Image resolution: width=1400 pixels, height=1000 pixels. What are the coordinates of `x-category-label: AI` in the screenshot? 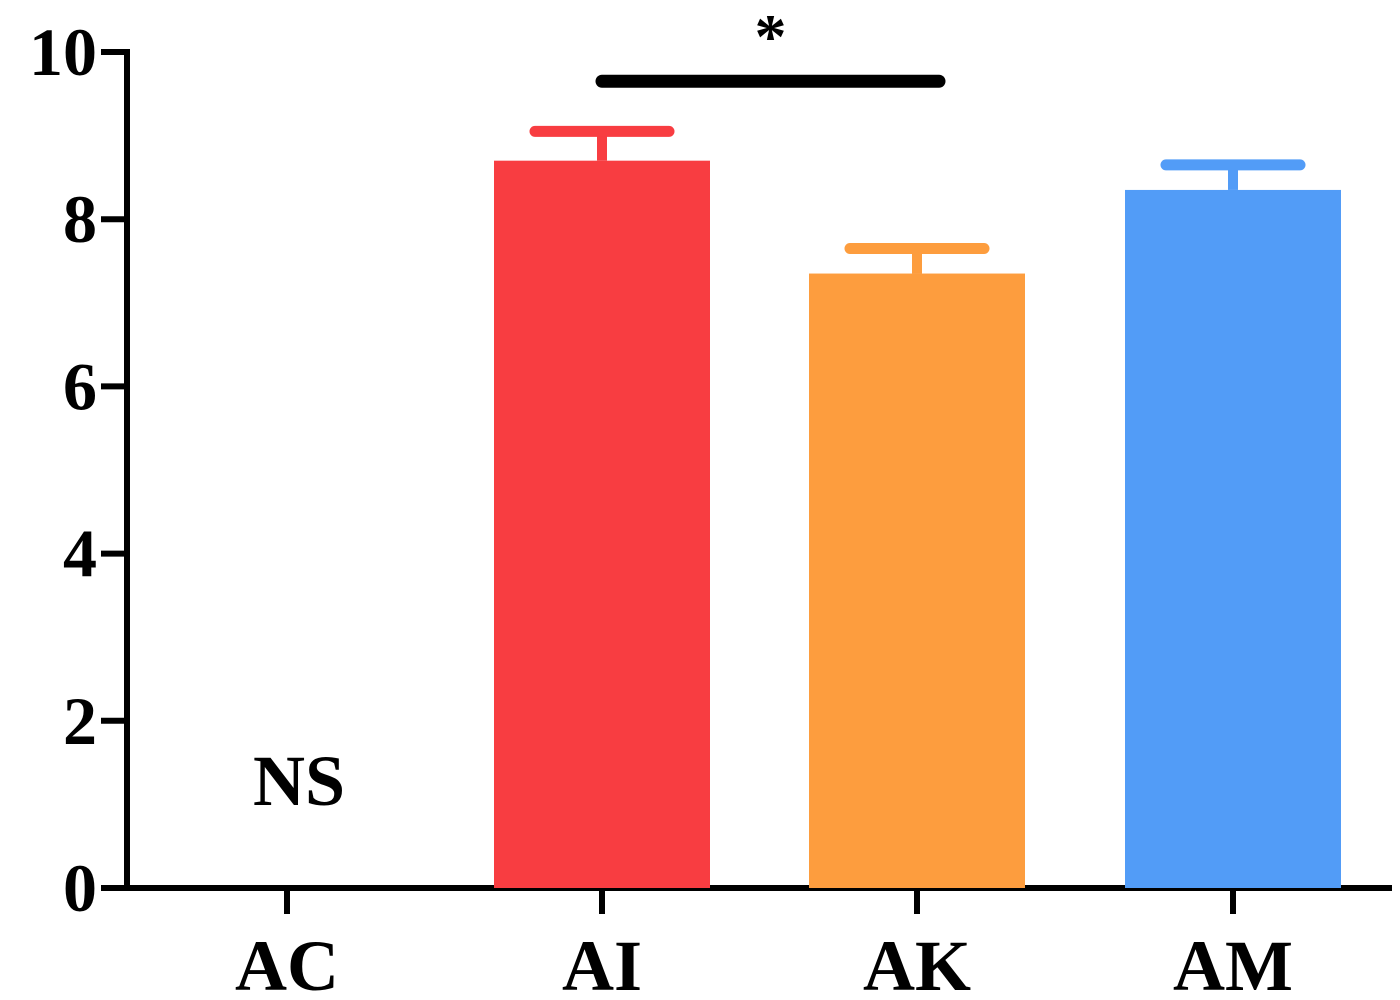 It's located at (602, 963).